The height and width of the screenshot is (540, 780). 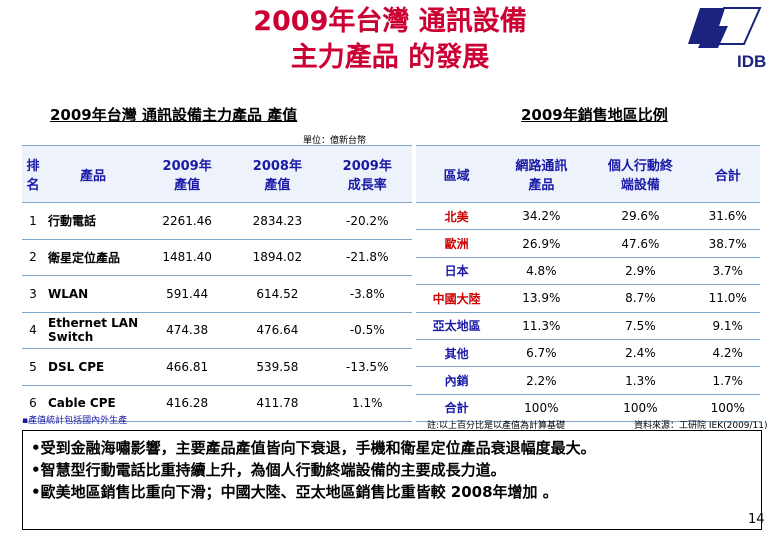 I want to click on table-row: 中國大陸 13.9% 8.7% 11.0%, so click(x=588, y=298).